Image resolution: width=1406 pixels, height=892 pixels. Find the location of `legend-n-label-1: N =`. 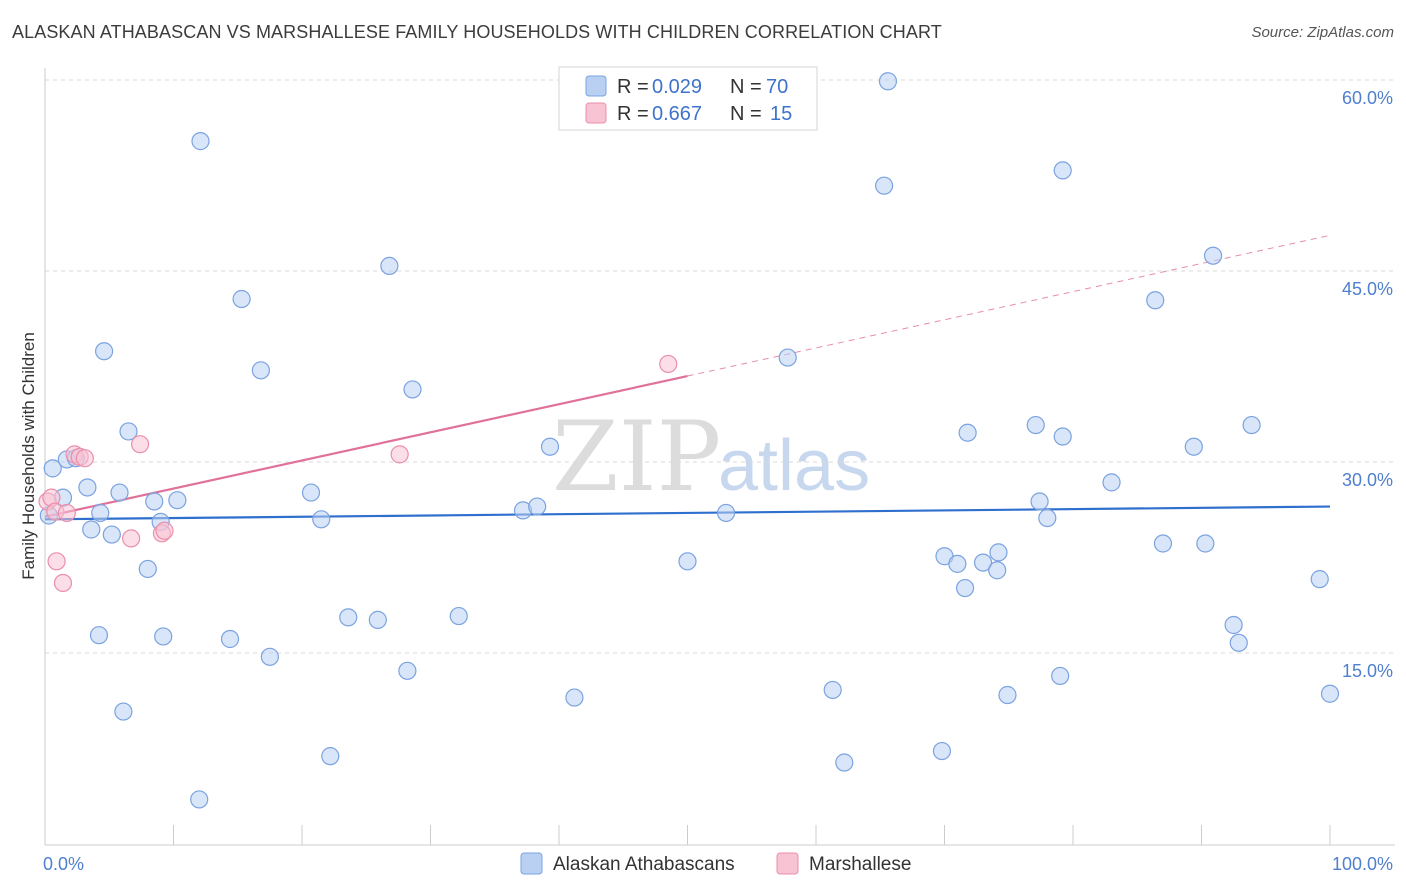

legend-n-label-1: N = is located at coordinates (746, 87).